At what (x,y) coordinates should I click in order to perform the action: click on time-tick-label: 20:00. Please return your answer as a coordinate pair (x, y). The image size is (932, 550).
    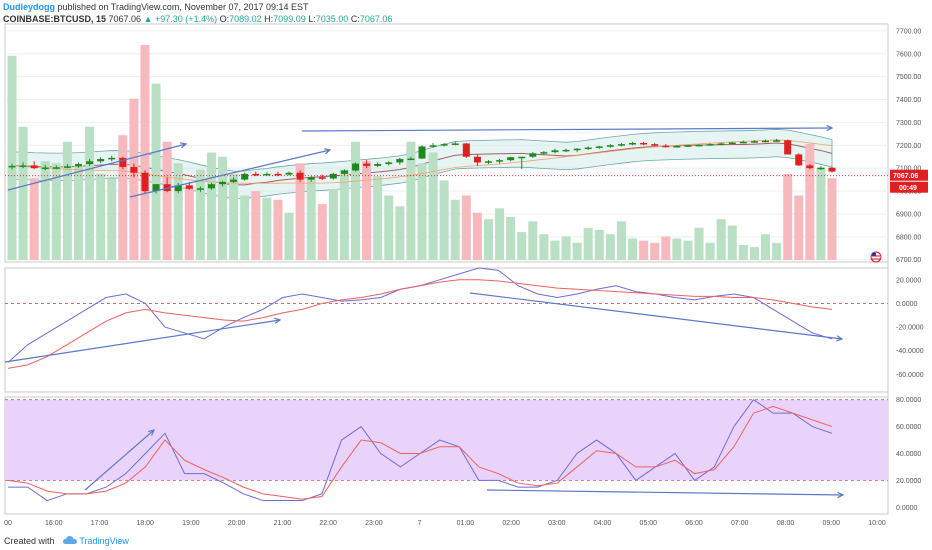
    Looking at the image, I should click on (237, 523).